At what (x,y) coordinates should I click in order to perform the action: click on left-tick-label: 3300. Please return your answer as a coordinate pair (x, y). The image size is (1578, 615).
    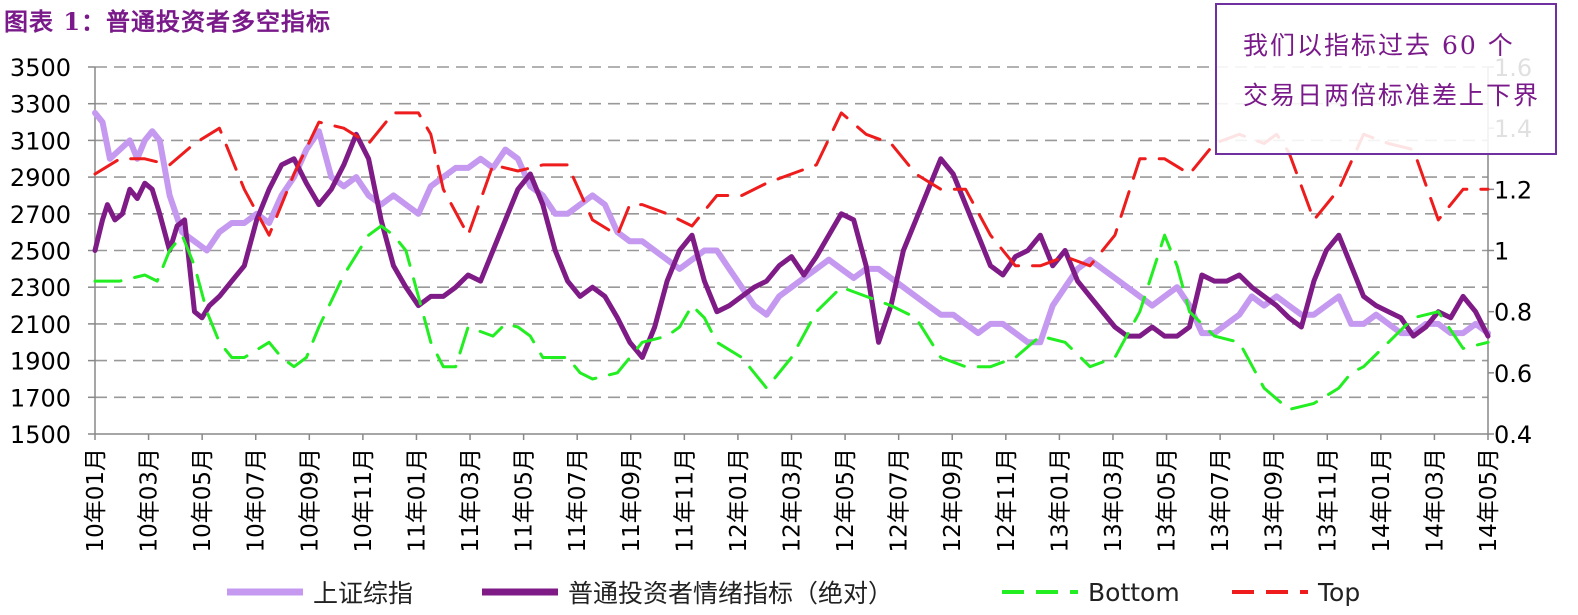
    Looking at the image, I should click on (40, 105).